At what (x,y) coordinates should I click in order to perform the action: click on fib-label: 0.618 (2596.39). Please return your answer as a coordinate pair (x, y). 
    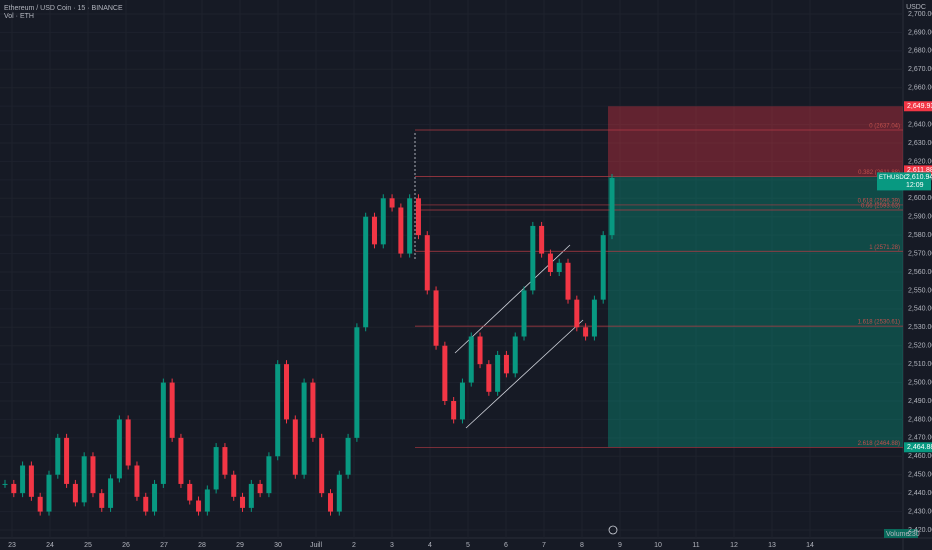
    Looking at the image, I should click on (879, 202).